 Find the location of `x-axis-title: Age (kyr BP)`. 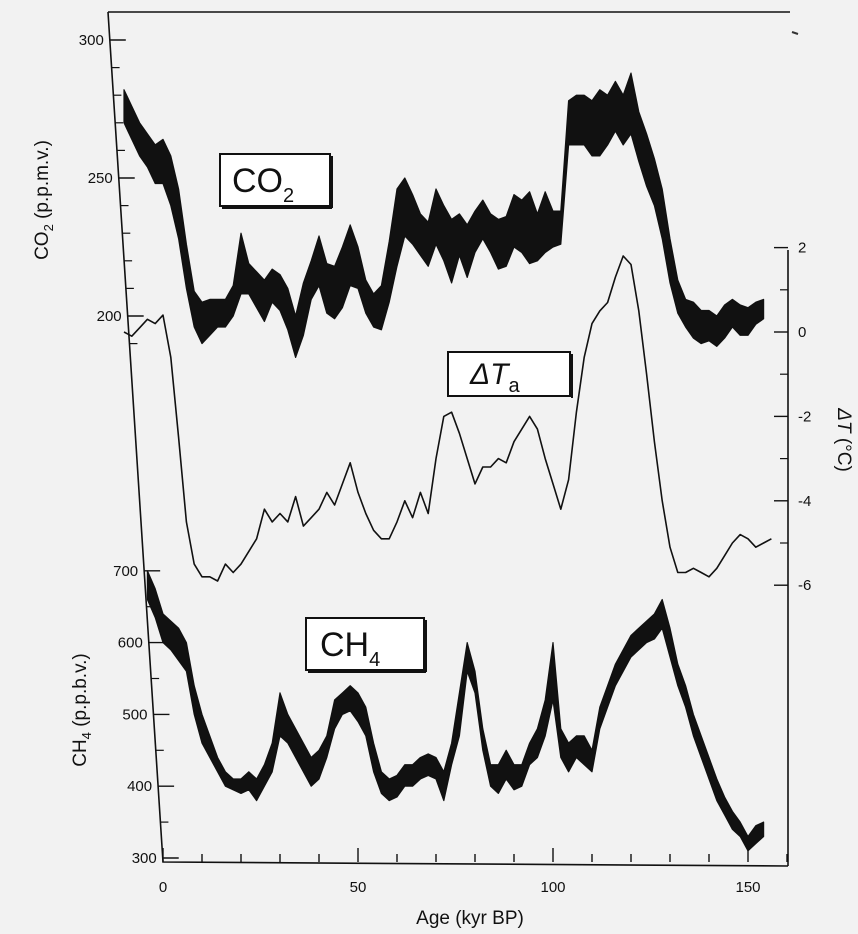

x-axis-title: Age (kyr BP) is located at coordinates (470, 918).